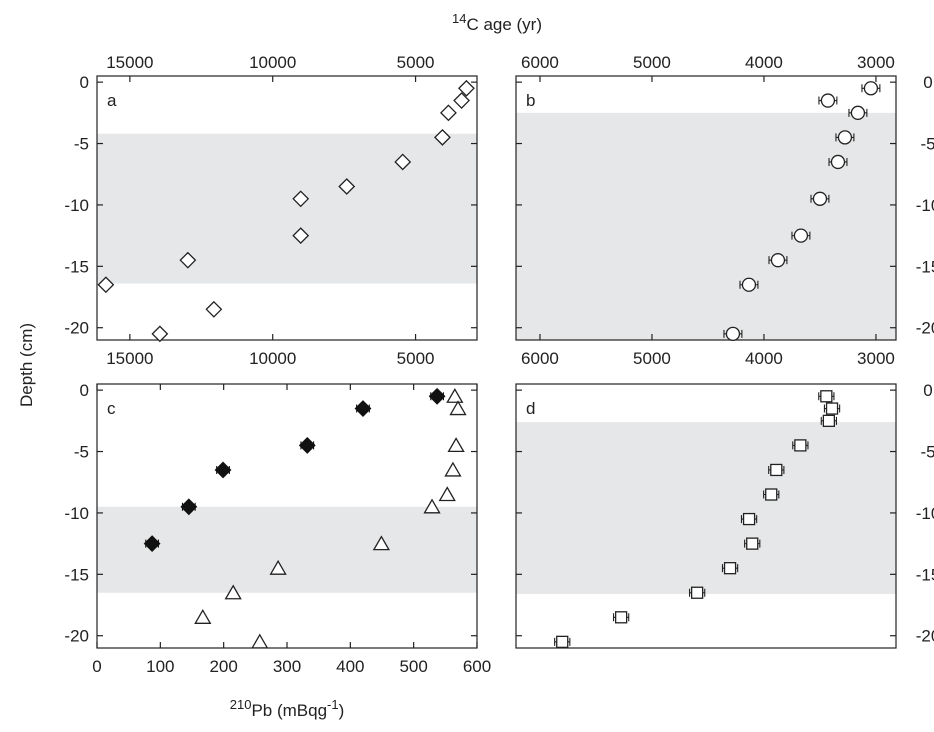  I want to click on label-part: ), so click(342, 710).